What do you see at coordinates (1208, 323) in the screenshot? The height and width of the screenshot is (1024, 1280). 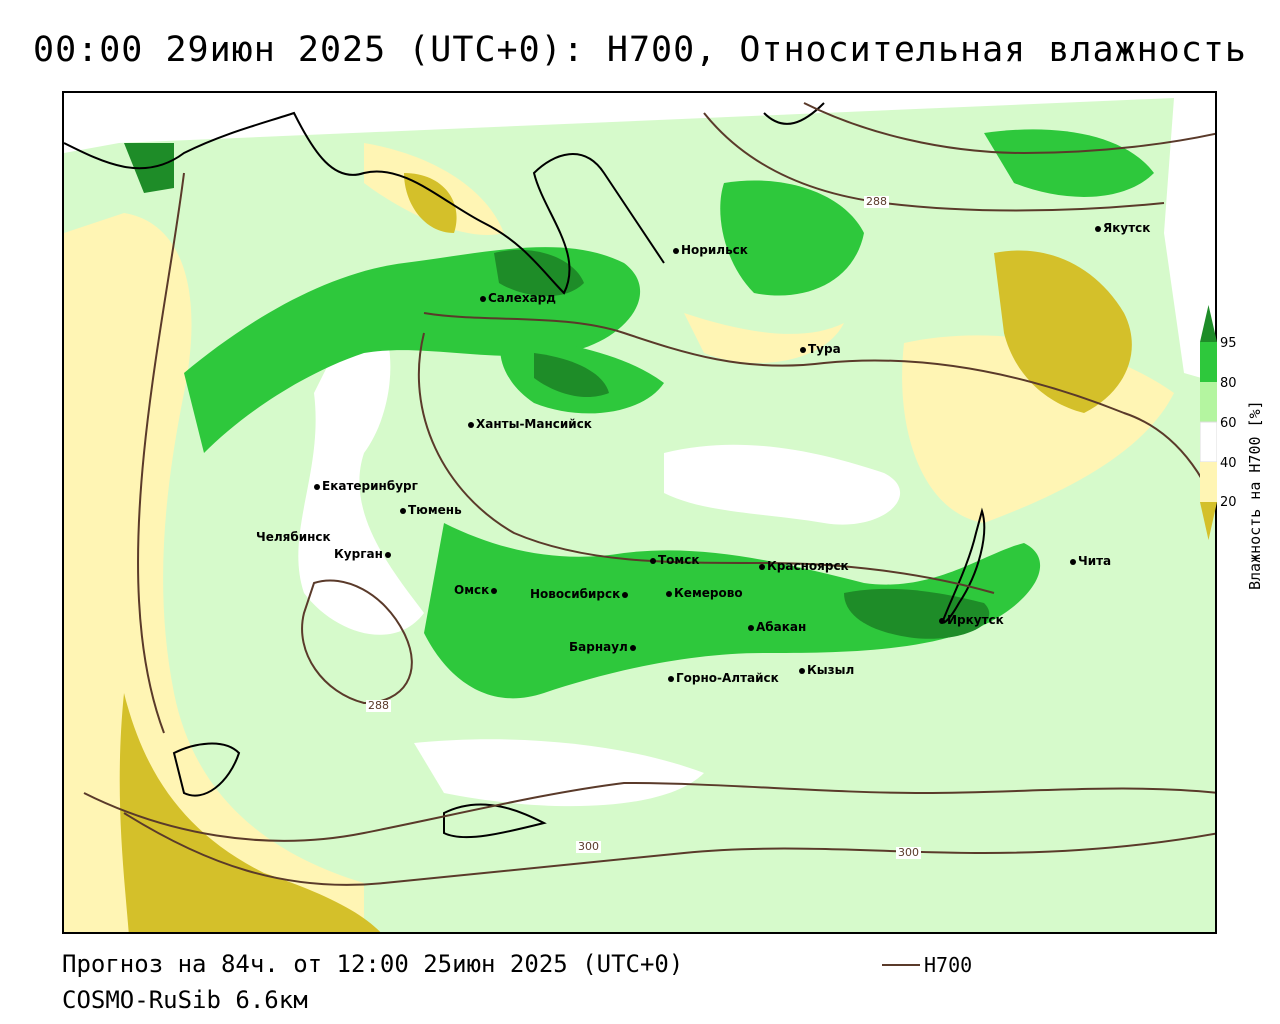 I see `colorbar-segment-above95` at bounding box center [1208, 323].